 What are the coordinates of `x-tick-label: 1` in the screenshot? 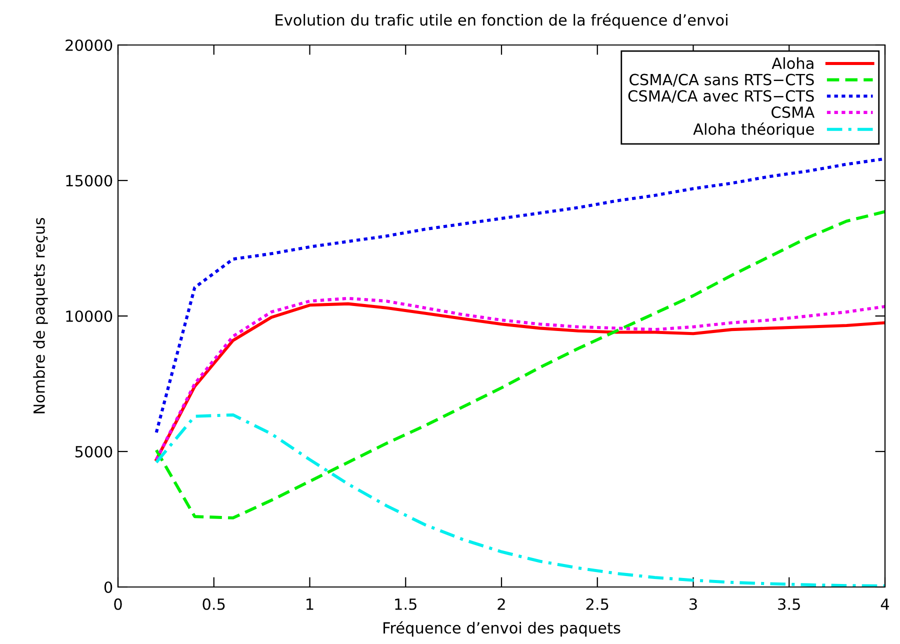 It's located at (310, 604).